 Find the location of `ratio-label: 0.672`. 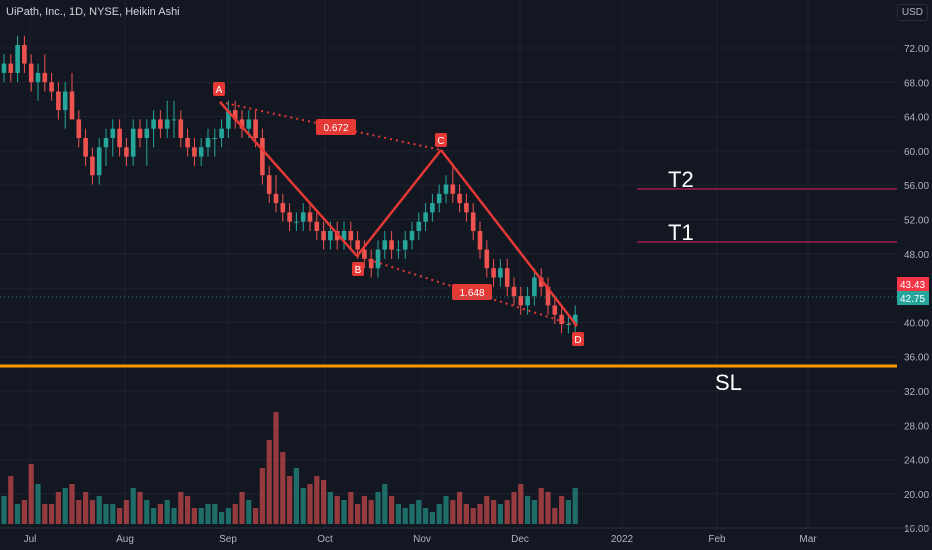

ratio-label: 0.672 is located at coordinates (335, 128).